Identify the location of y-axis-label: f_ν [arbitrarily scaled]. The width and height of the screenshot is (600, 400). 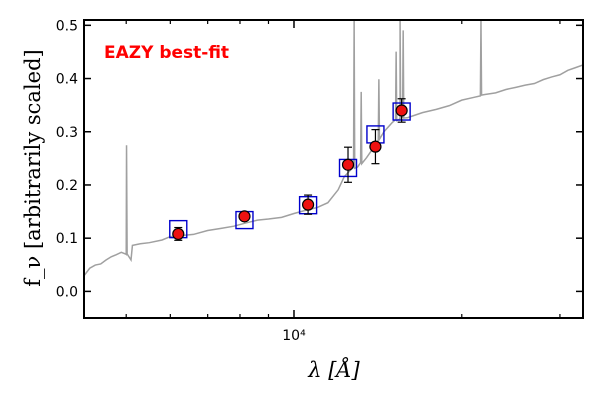
(33, 167).